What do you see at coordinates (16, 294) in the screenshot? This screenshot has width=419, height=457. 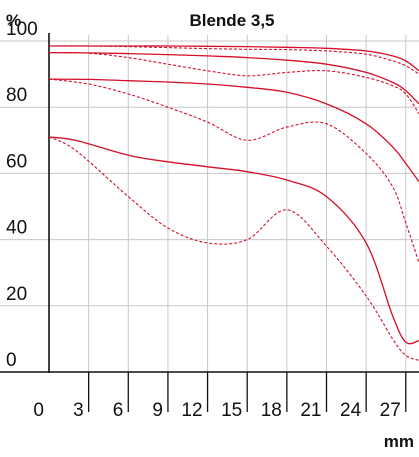 I see `y-tick-label-20: 20` at bounding box center [16, 294].